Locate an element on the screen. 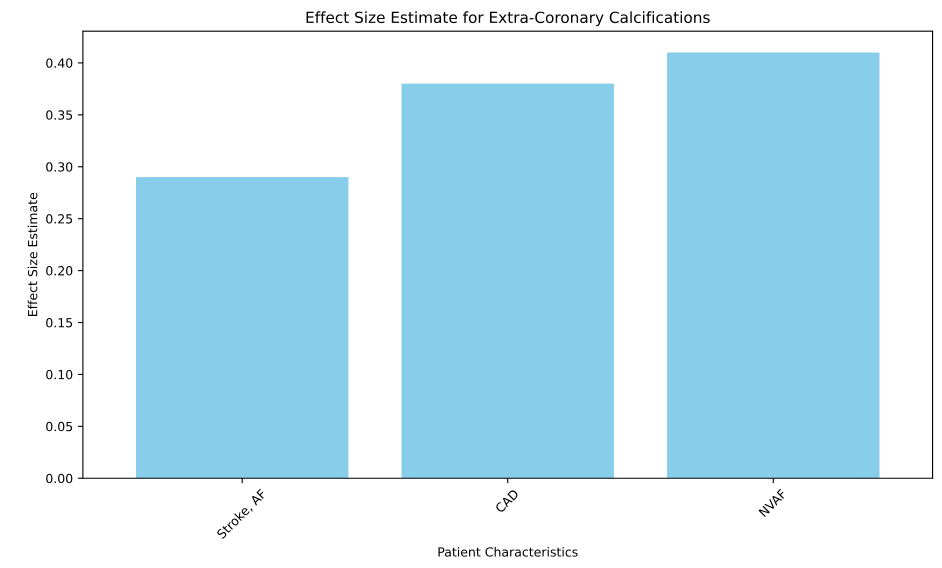  x-axis-title: Patient Characteristics is located at coordinates (508, 551).